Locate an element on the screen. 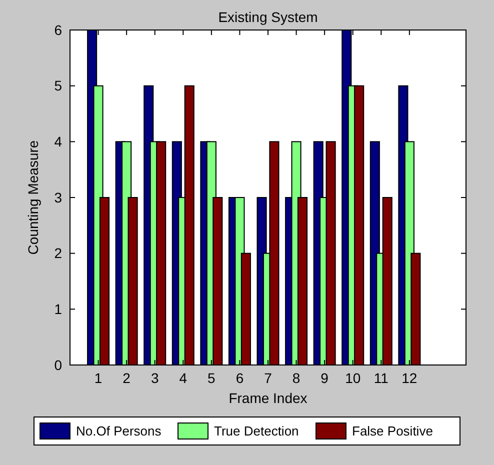 This screenshot has height=465, width=494. x-tick-label: 1 is located at coordinates (98, 378).